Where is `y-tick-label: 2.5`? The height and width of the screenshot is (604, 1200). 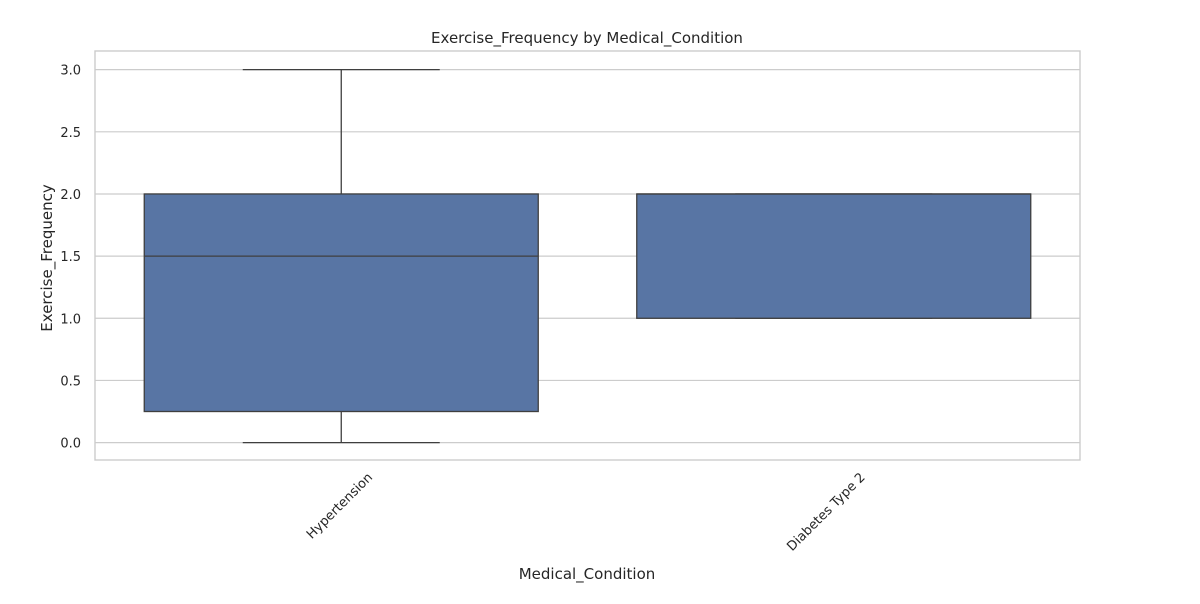
y-tick-label: 2.5 is located at coordinates (70, 133).